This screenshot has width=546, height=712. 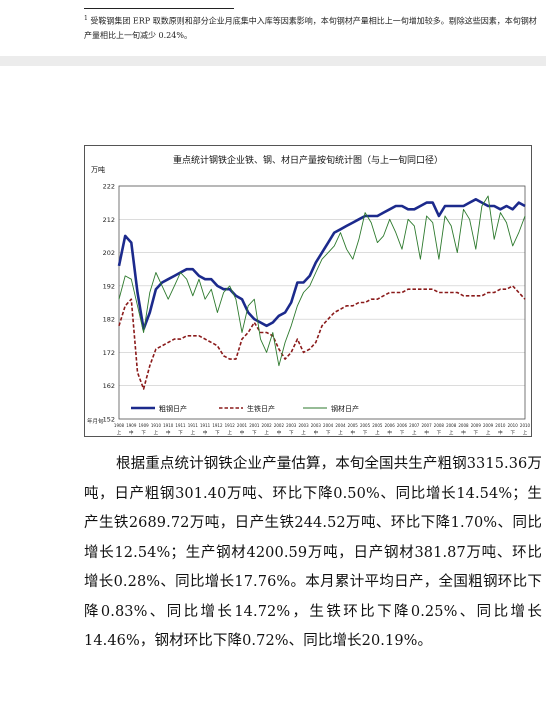 What do you see at coordinates (109, 187) in the screenshot?
I see `y-tick-label: 222` at bounding box center [109, 187].